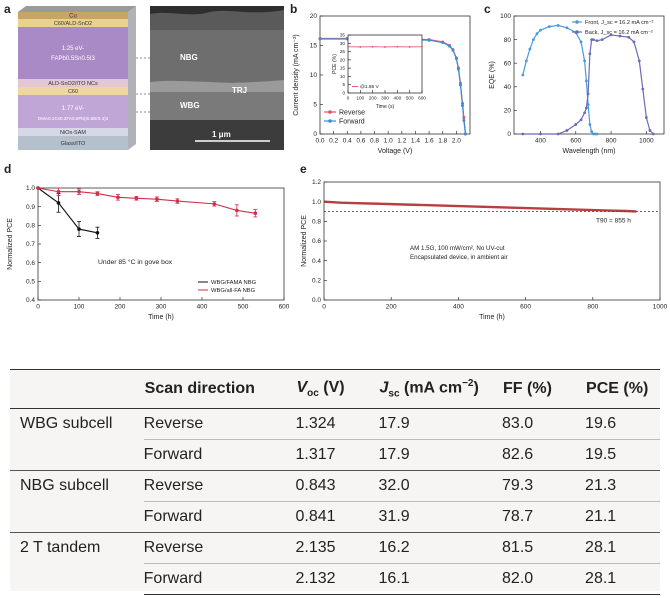  I want to click on y-axis-label: EQE (%), so click(492, 75).